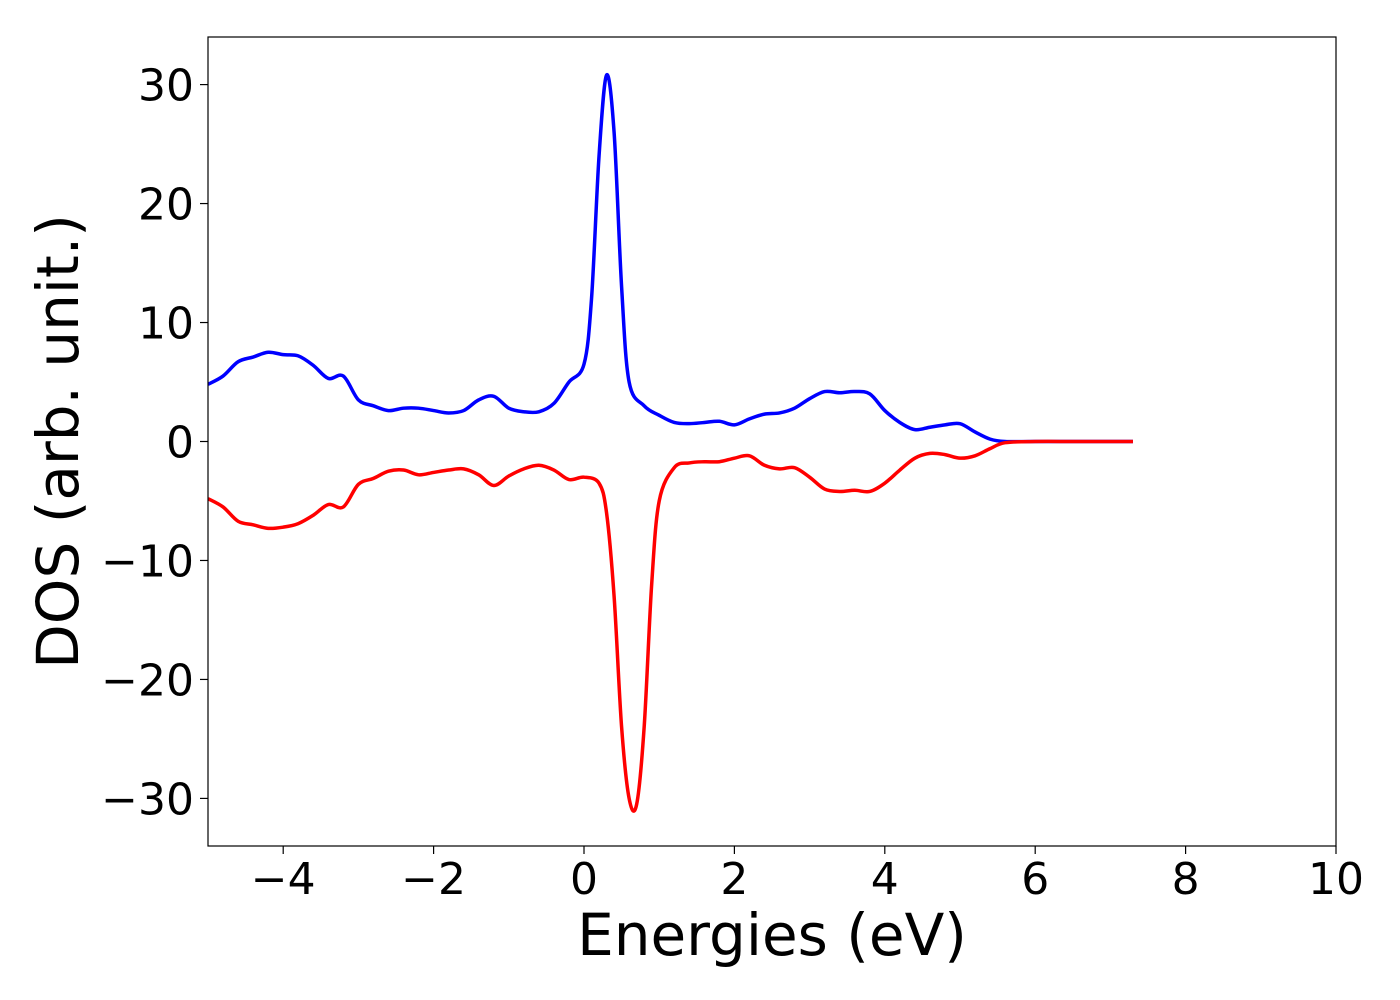 This screenshot has height=1000, width=1400. I want to click on y-axis-label: DOS (arb. unit.), so click(58, 441).